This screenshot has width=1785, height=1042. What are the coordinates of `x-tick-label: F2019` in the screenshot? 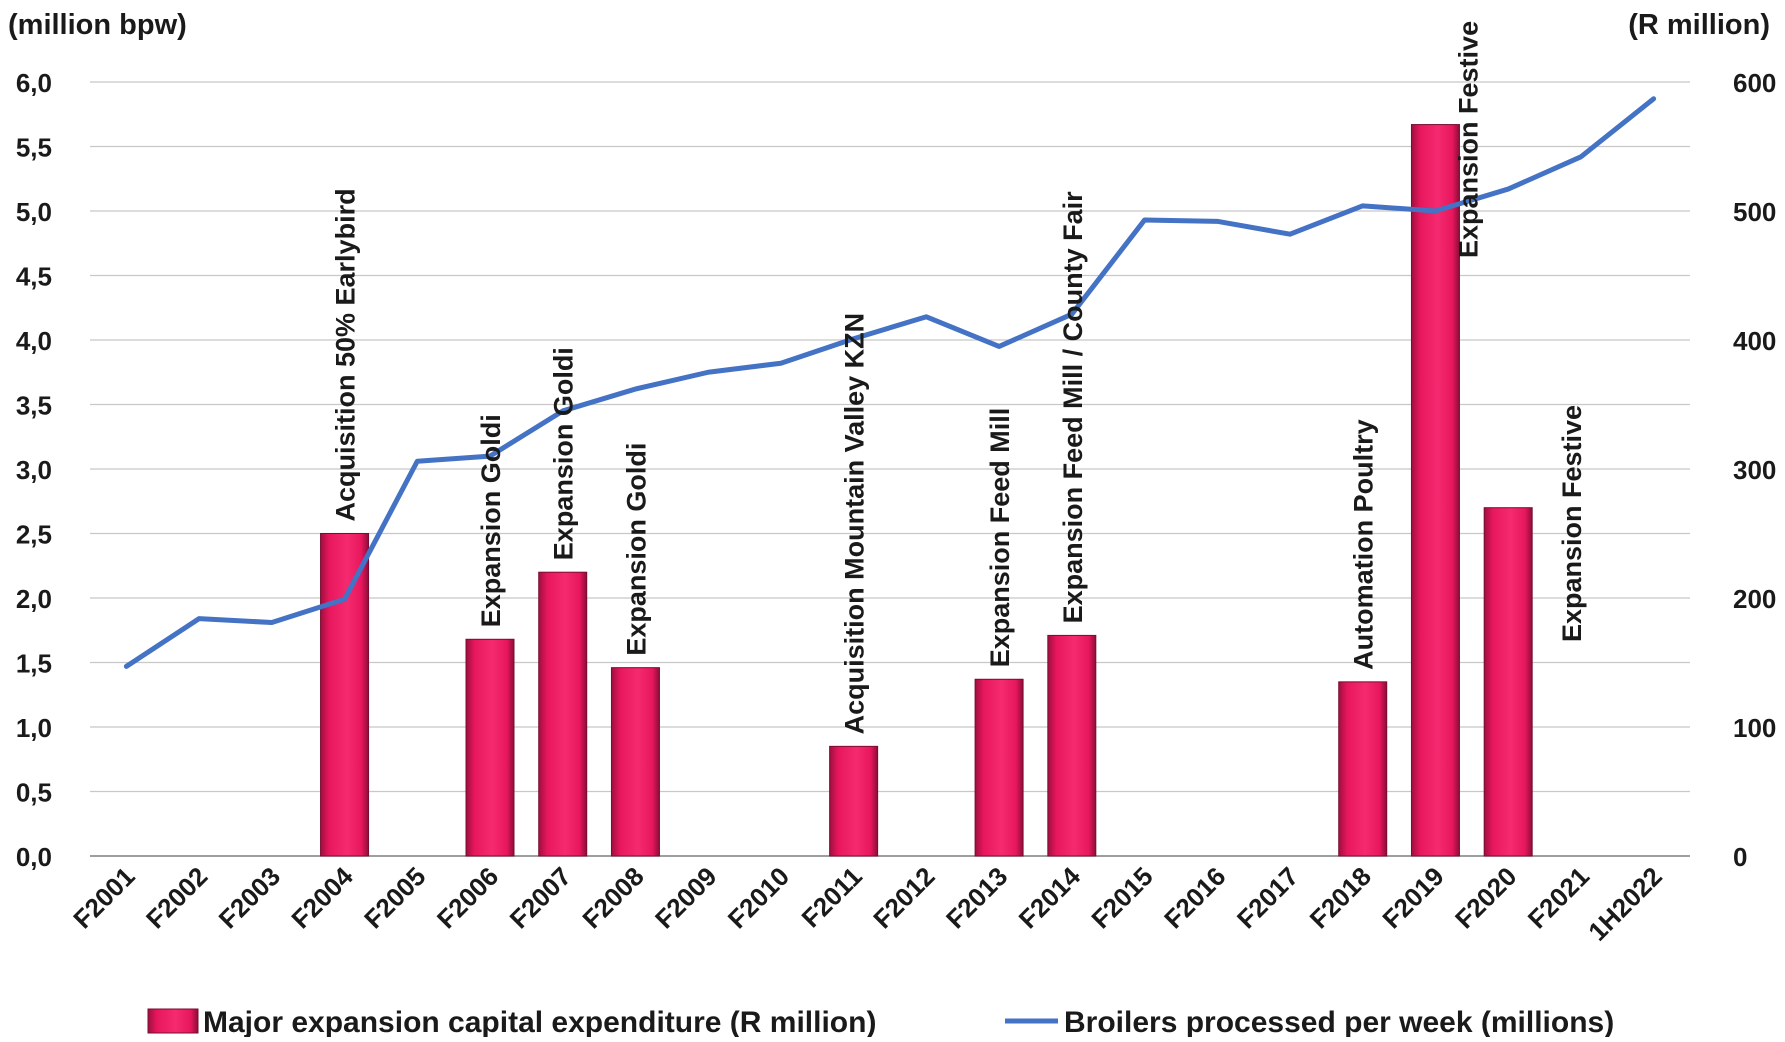 It's located at (1412, 897).